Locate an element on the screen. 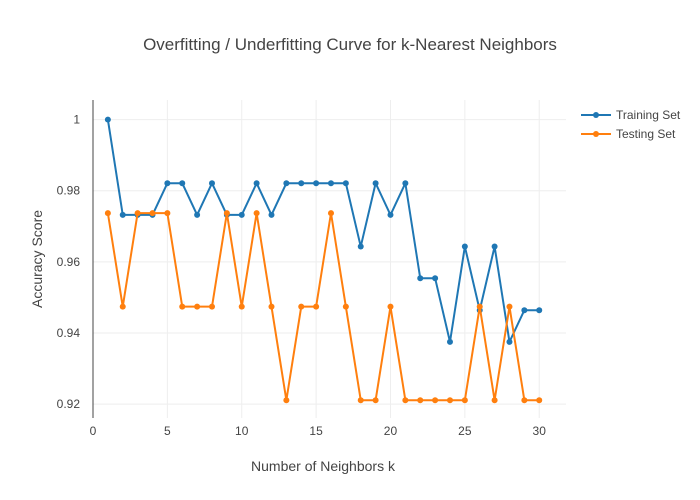 Image resolution: width=700 pixels, height=500 pixels. x-tick-label: 25 is located at coordinates (465, 431).